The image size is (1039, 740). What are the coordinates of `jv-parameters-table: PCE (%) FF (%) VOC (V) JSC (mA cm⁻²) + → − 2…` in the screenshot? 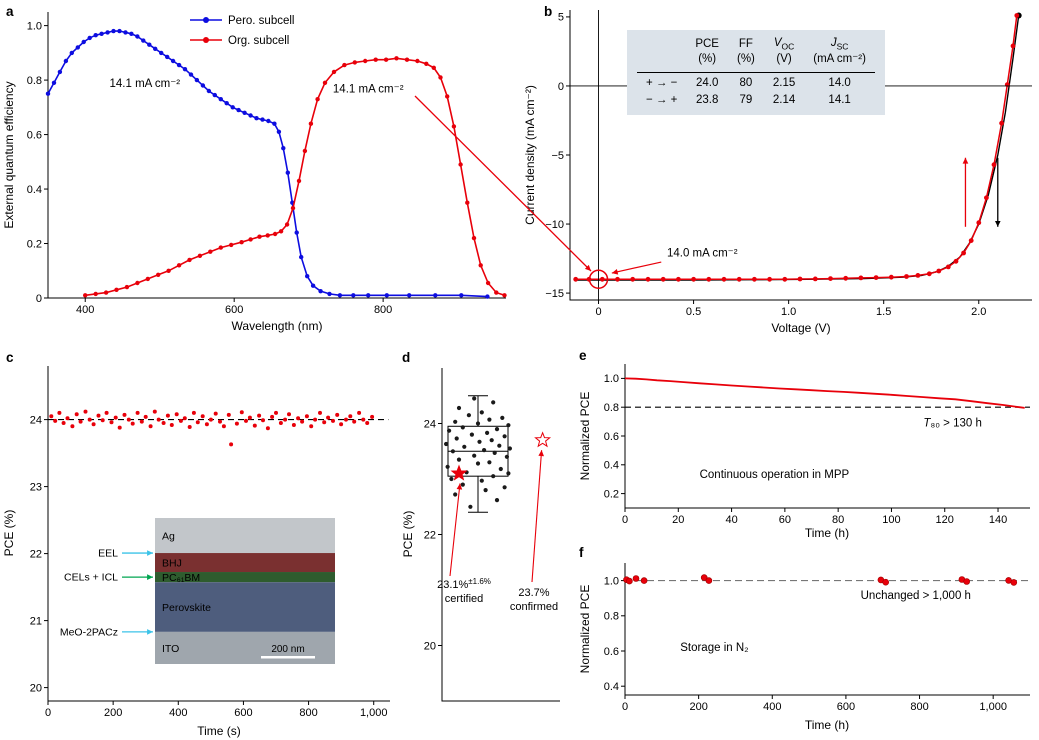 It's located at (756, 73).